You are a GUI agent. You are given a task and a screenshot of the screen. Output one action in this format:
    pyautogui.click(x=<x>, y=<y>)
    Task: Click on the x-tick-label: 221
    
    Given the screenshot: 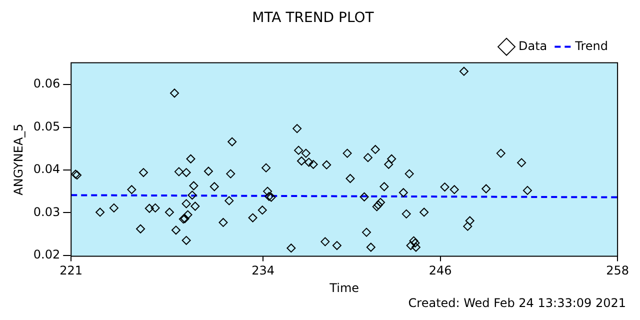 What is the action you would take?
    pyautogui.click(x=71, y=271)
    